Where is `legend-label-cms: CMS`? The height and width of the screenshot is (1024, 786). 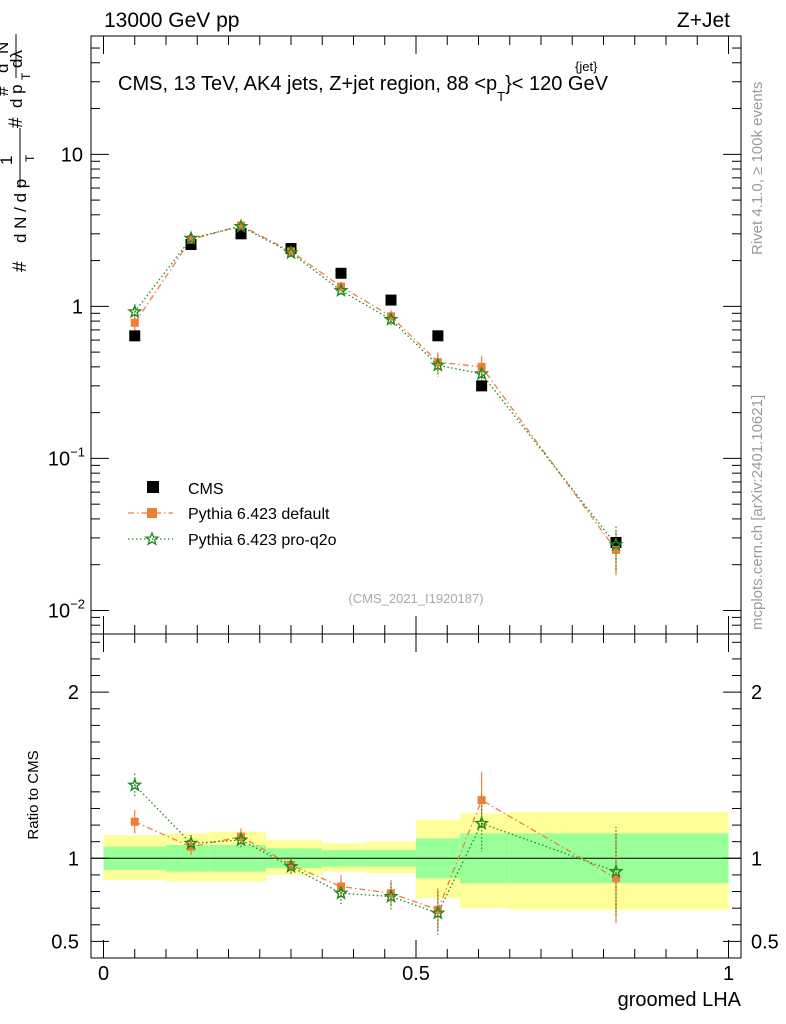
legend-label-cms: CMS is located at coordinates (206, 489).